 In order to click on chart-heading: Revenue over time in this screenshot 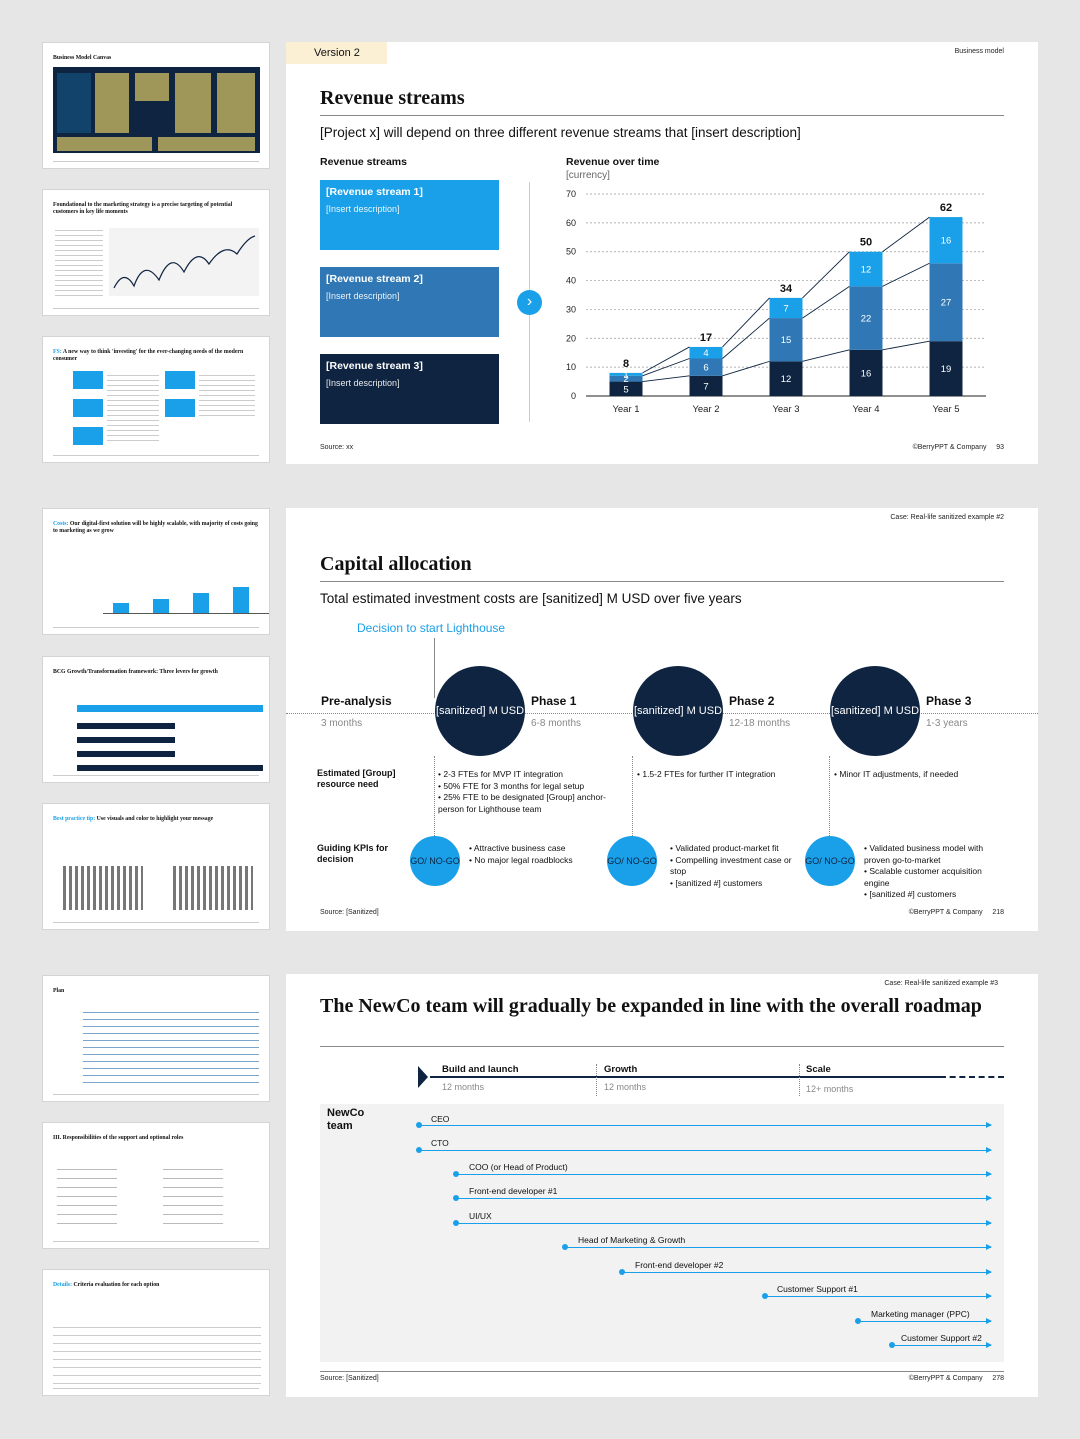, I will do `click(613, 162)`.